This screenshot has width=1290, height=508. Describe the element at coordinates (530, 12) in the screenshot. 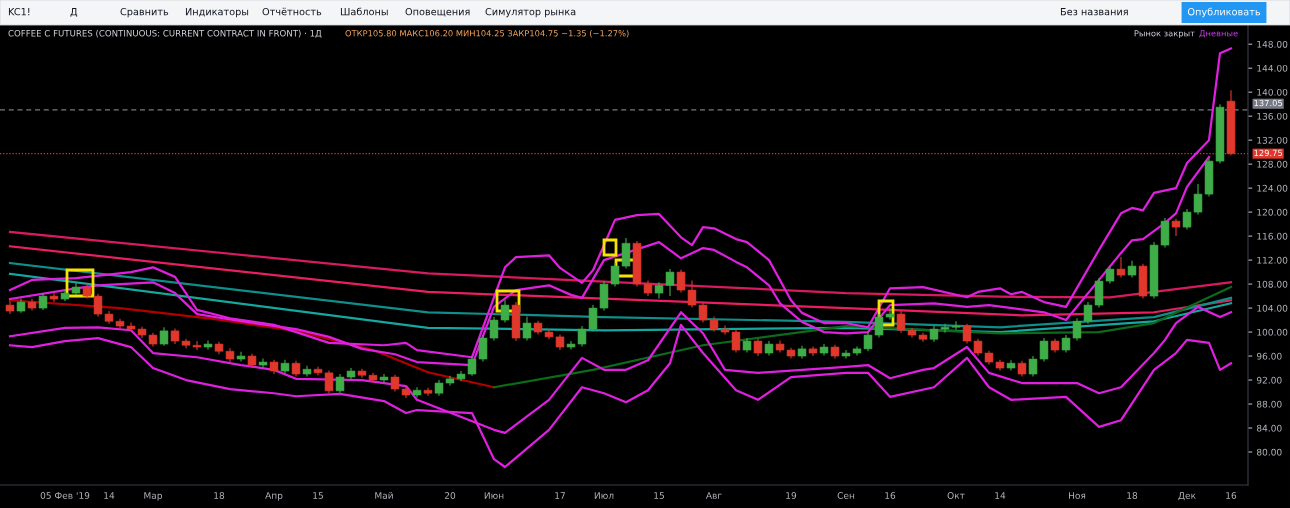

I see `text: Симулятор рынка` at that location.